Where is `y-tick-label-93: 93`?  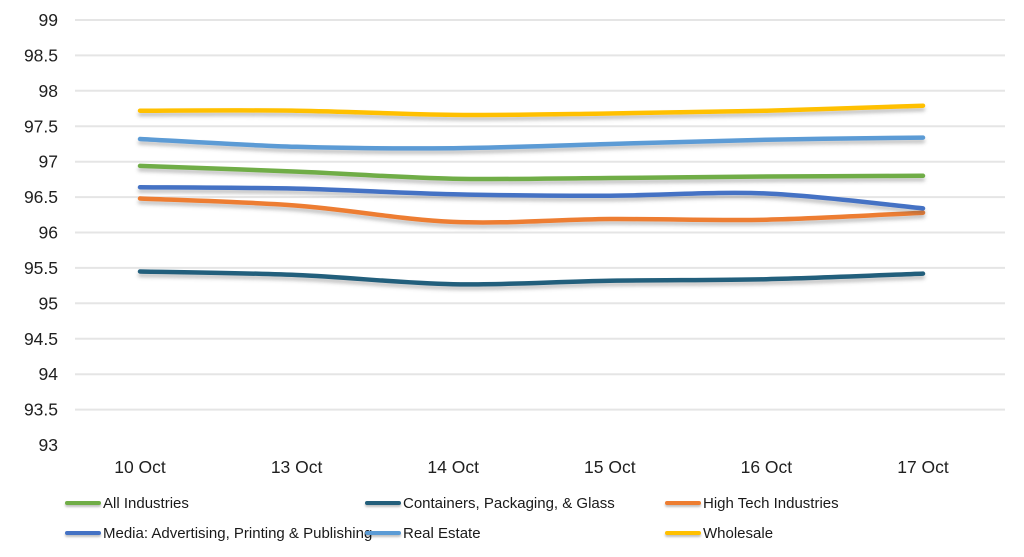
y-tick-label-93: 93 is located at coordinates (48, 445).